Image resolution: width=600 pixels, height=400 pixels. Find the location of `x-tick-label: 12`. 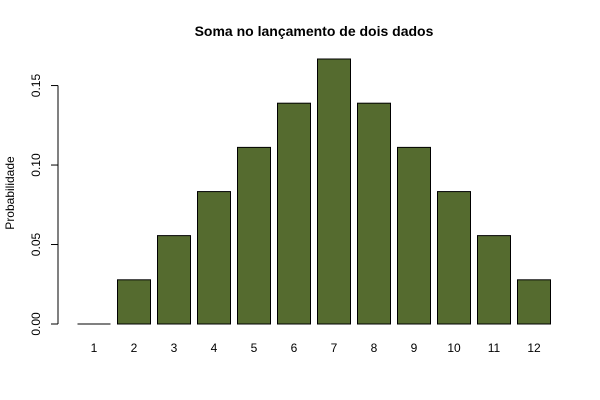

x-tick-label: 12 is located at coordinates (534, 348).